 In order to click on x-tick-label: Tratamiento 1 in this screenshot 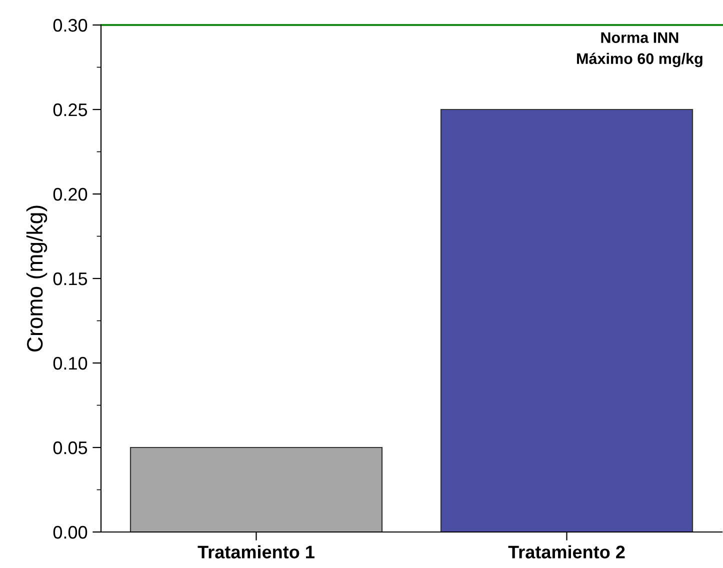, I will do `click(256, 551)`.